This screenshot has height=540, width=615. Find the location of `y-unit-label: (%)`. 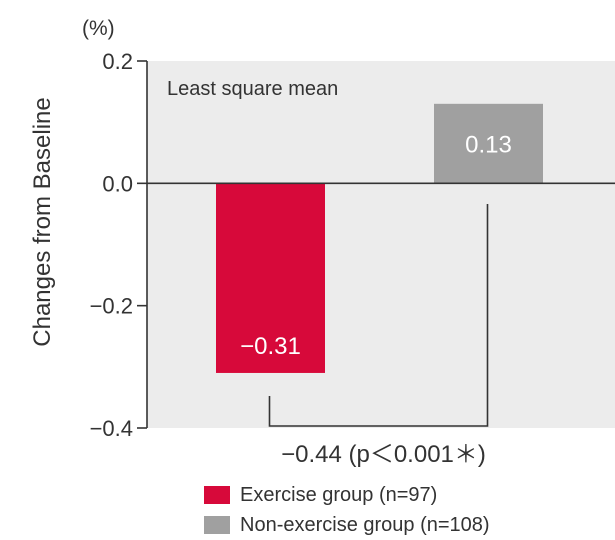

y-unit-label: (%) is located at coordinates (98, 28).